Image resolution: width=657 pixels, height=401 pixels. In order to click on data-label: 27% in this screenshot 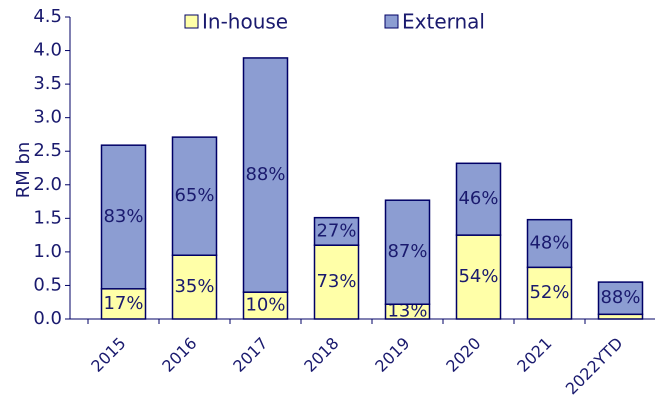, I will do `click(336, 230)`.